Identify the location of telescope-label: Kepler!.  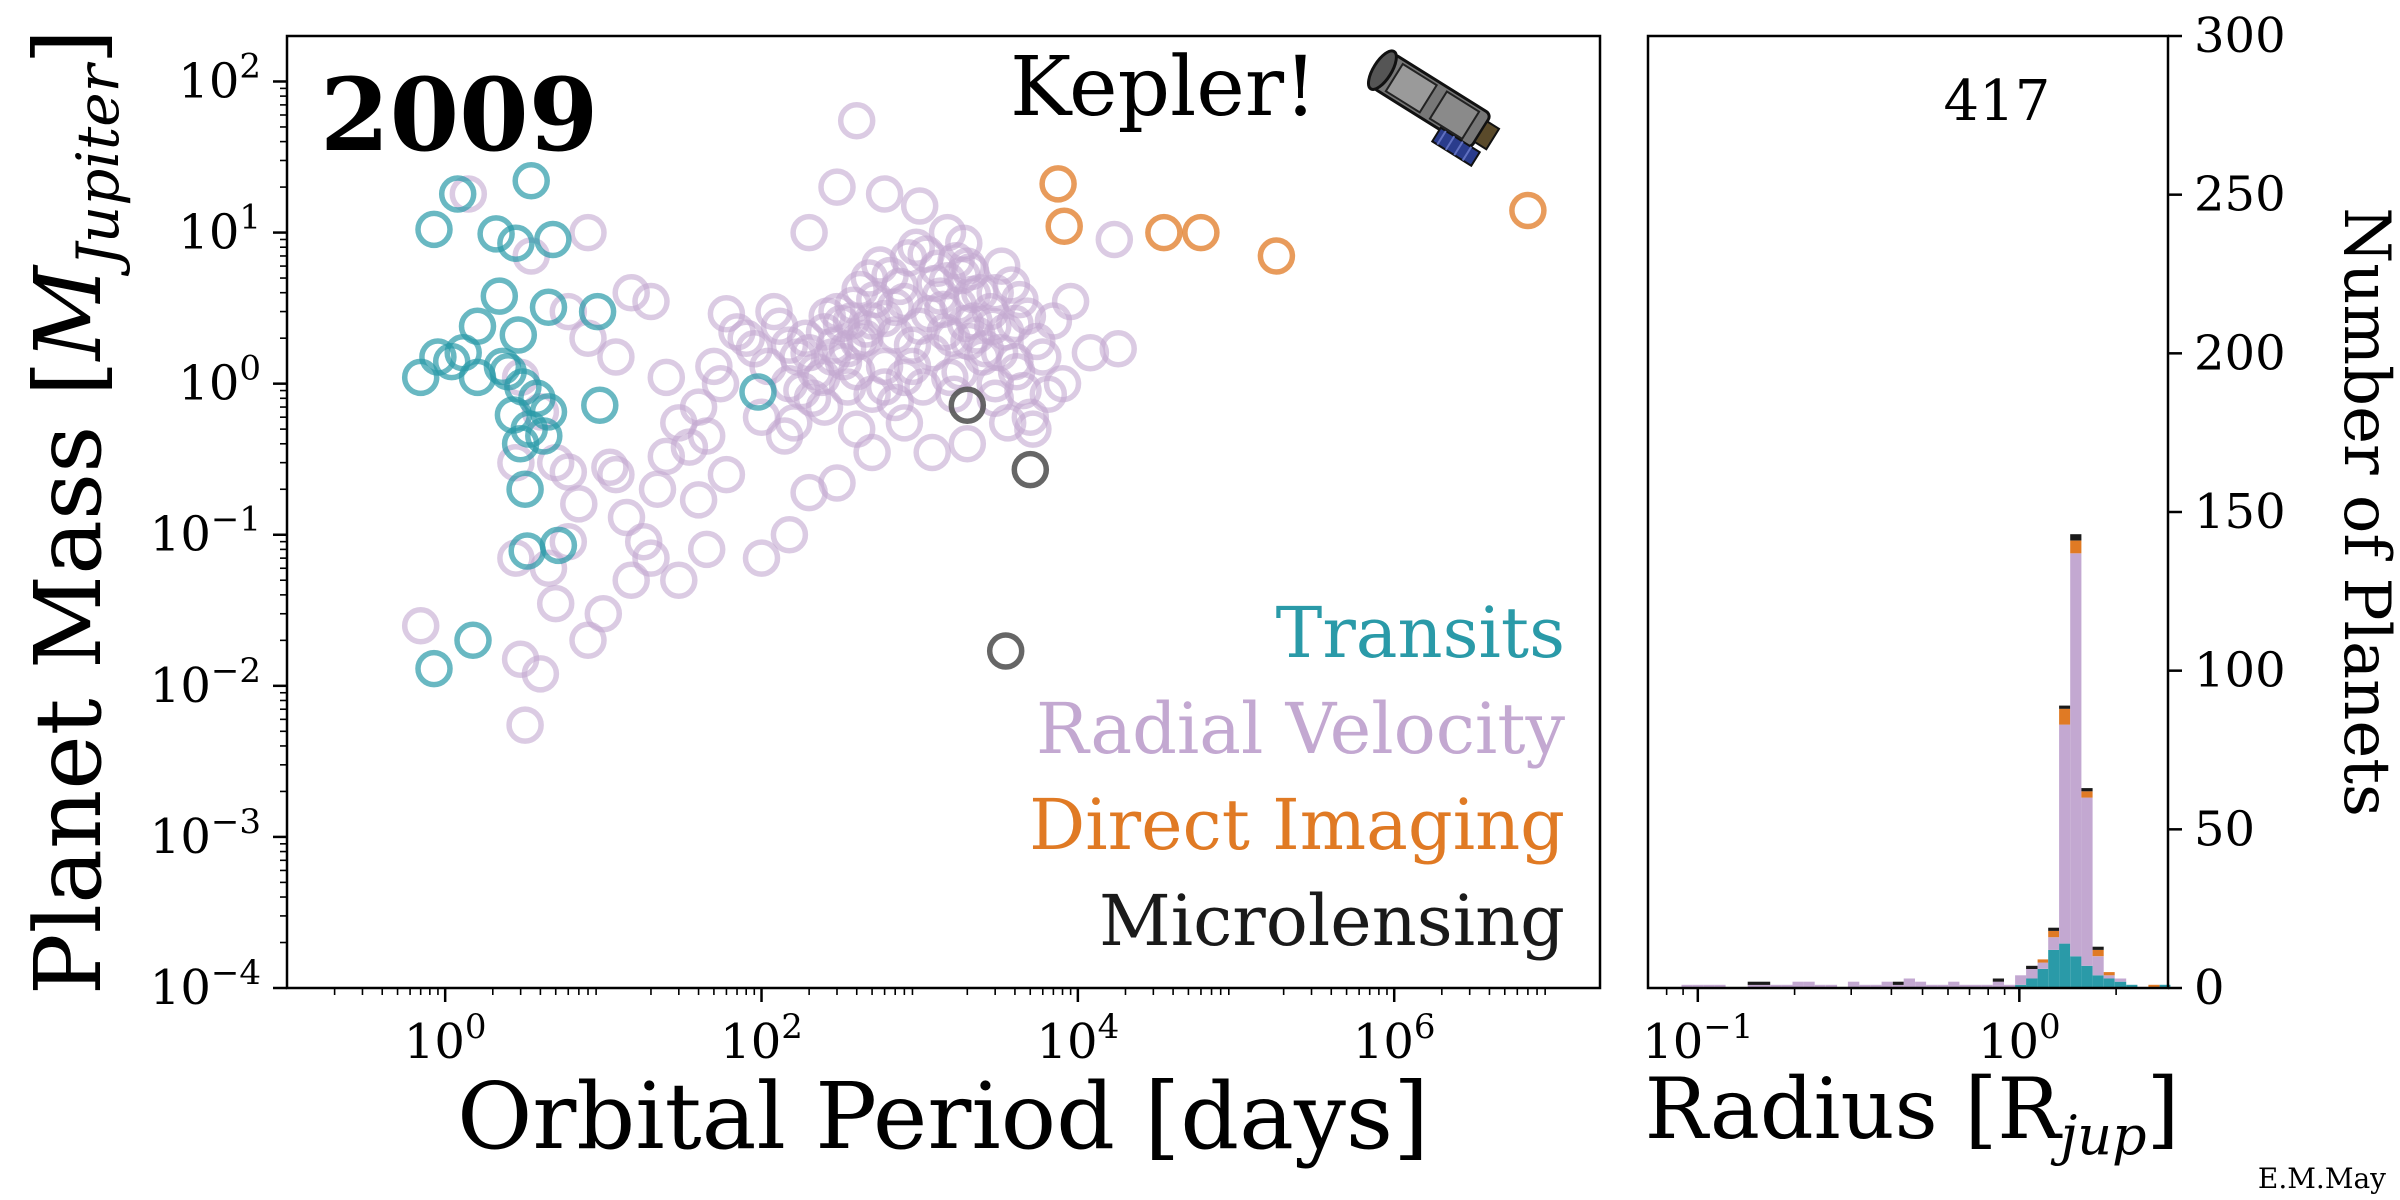
(1163, 87).